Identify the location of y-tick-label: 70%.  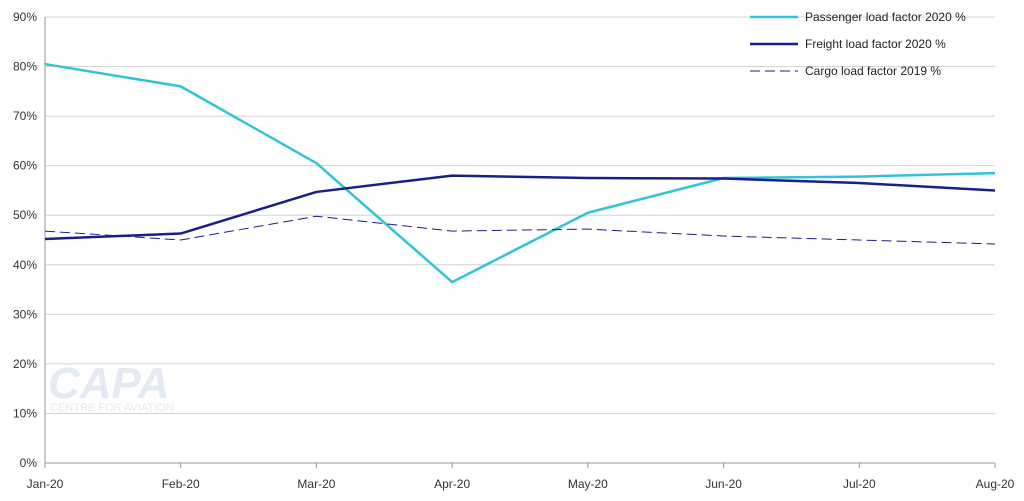
(25, 116).